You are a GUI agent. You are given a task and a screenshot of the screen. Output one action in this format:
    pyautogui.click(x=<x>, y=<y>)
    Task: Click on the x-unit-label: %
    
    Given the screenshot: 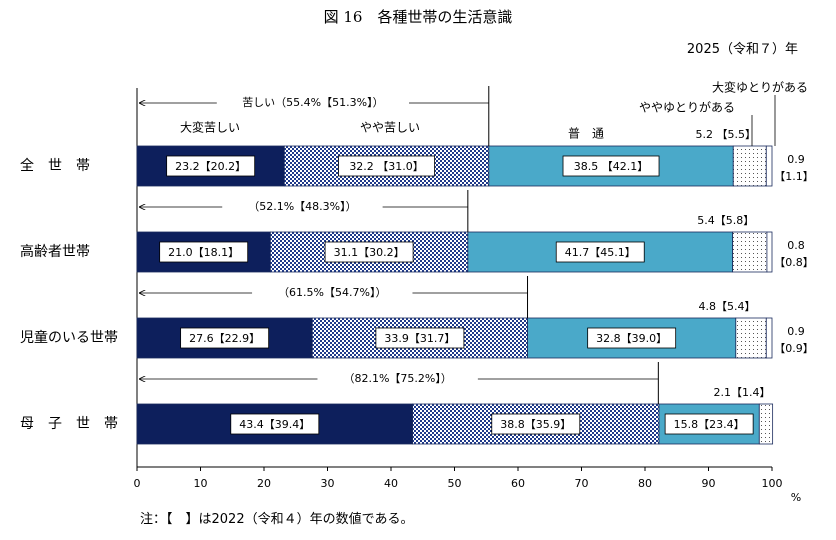 What is the action you would take?
    pyautogui.click(x=796, y=497)
    